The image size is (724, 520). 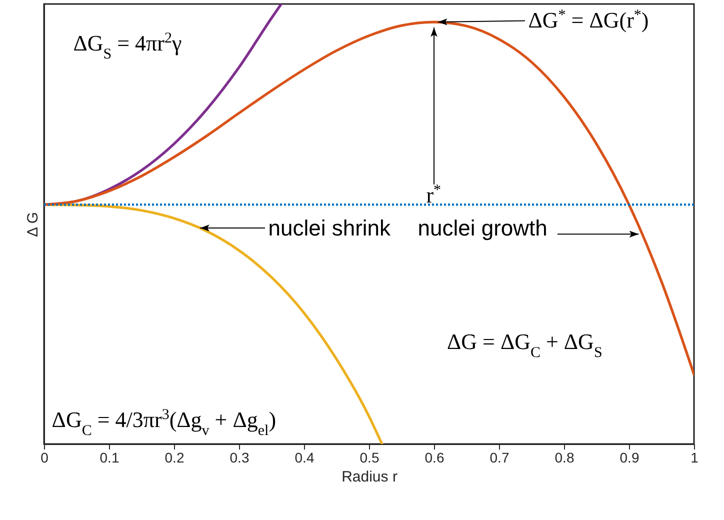 What do you see at coordinates (33, 225) in the screenshot?
I see `y-axis-title: Δ G` at bounding box center [33, 225].